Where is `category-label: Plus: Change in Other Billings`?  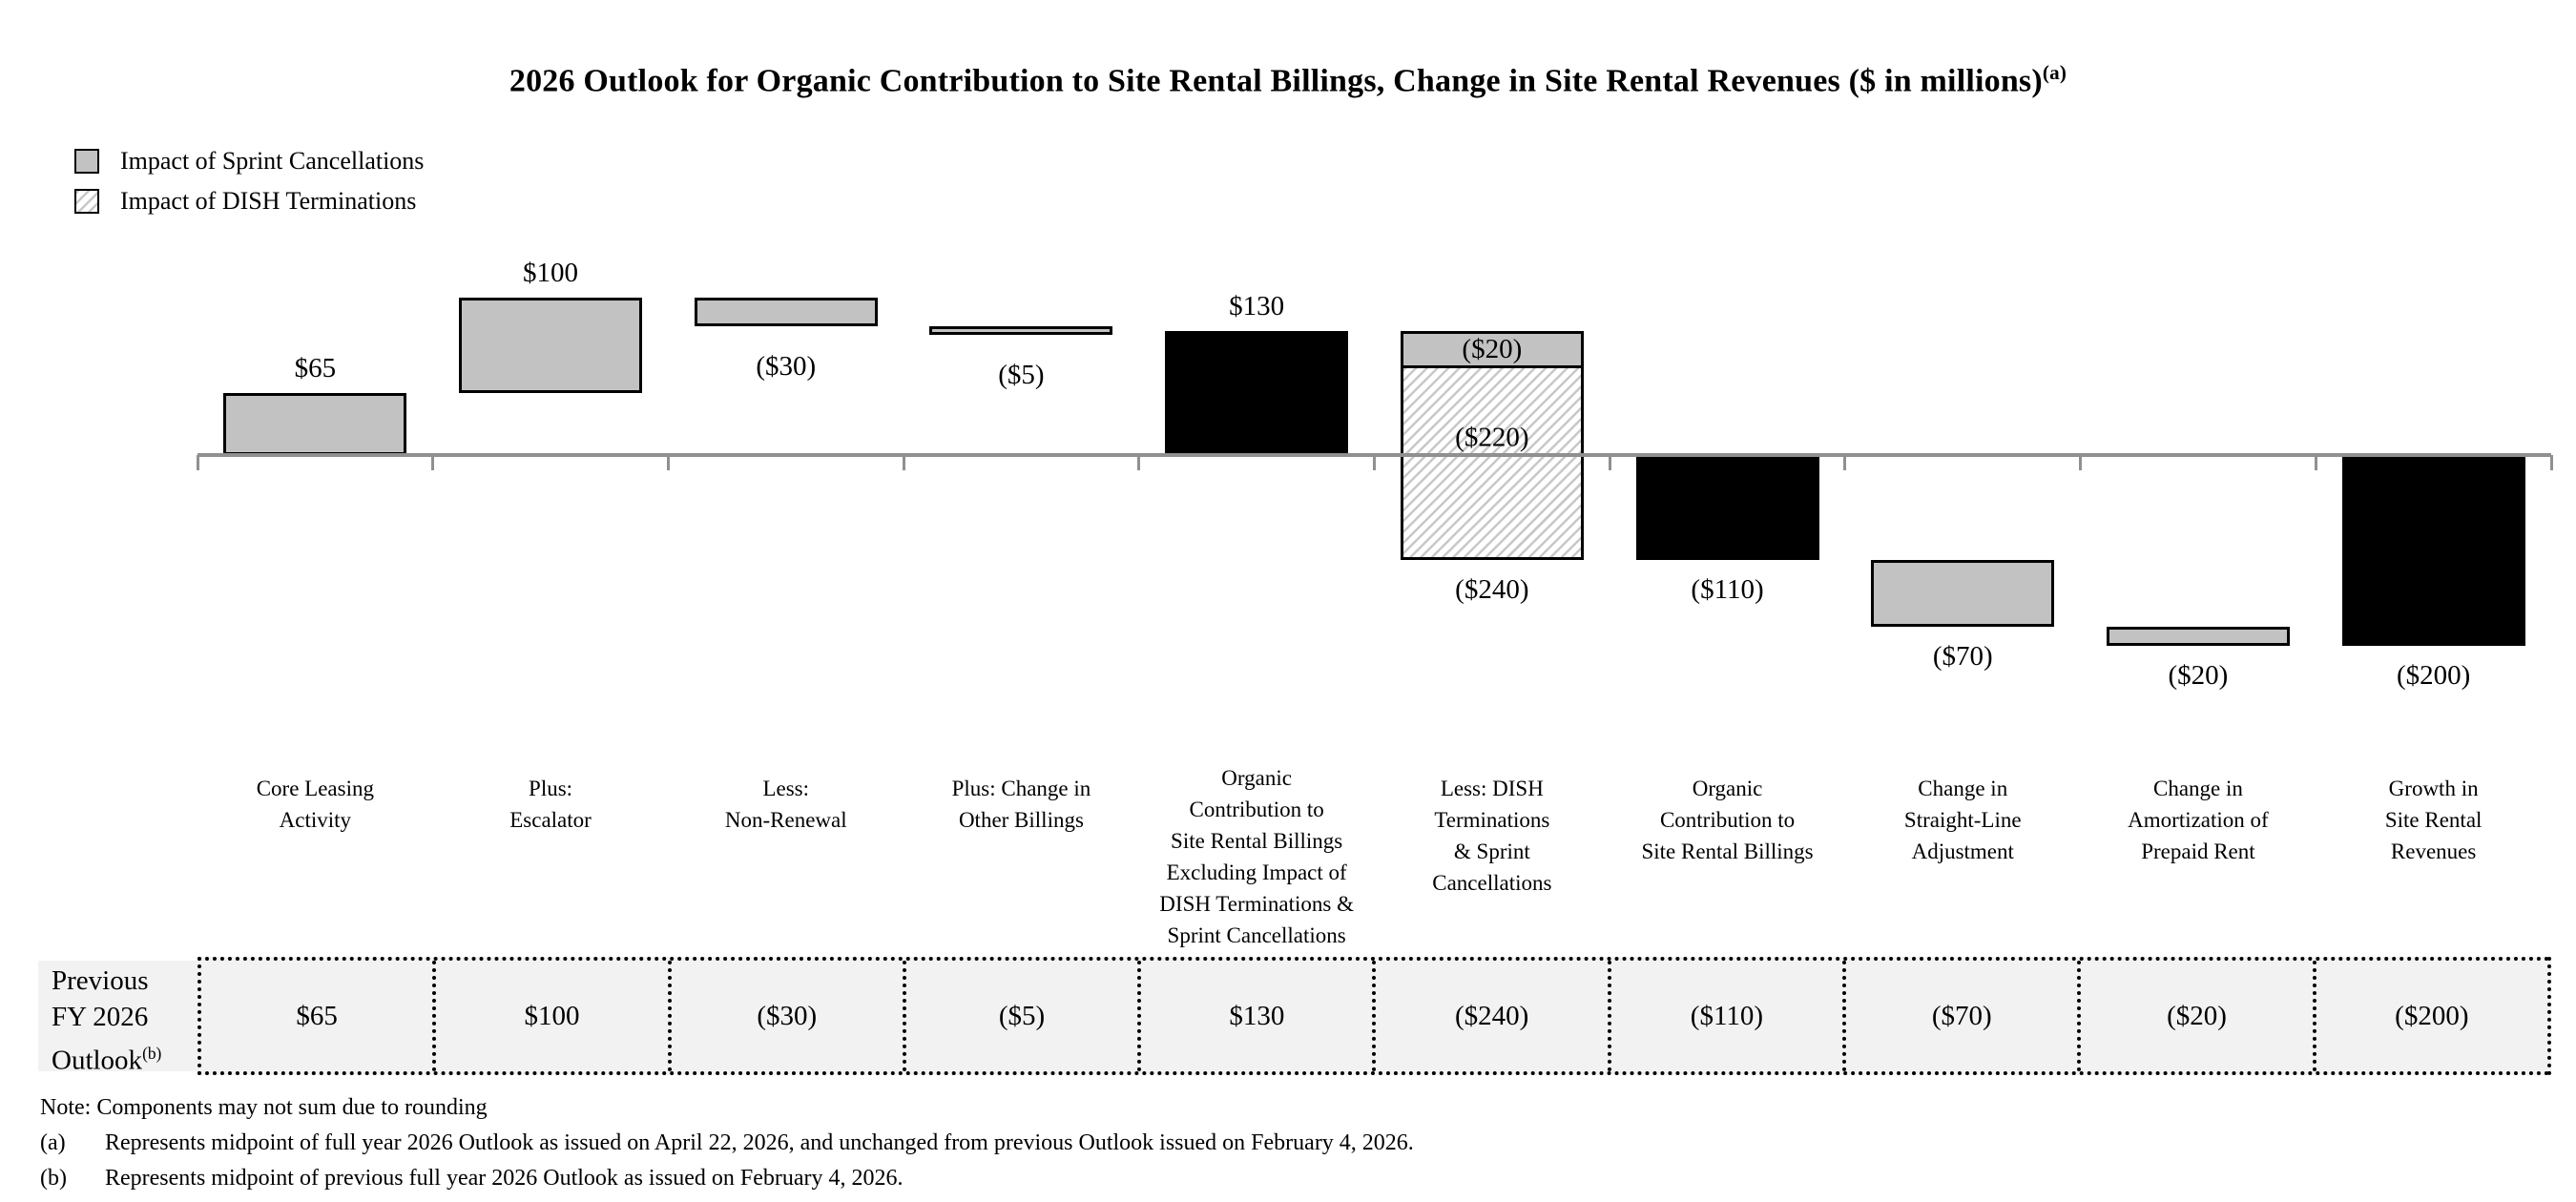 category-label: Plus: Change in Other Billings is located at coordinates (1021, 804).